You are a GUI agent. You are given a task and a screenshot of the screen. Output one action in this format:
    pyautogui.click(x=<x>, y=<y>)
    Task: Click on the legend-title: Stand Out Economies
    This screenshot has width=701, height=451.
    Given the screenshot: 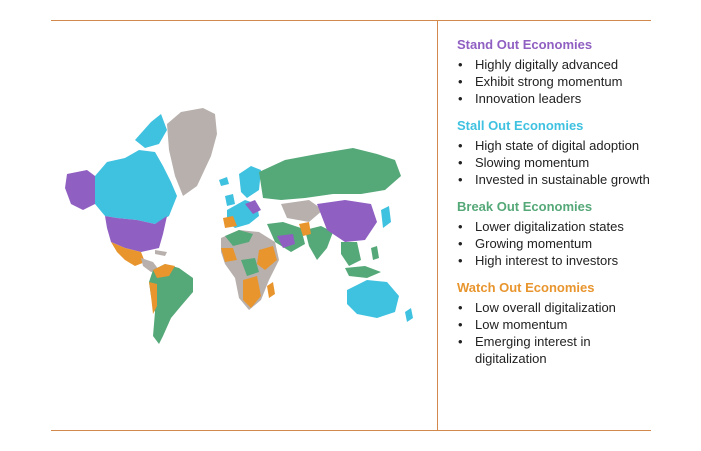 What is the action you would take?
    pyautogui.click(x=525, y=44)
    